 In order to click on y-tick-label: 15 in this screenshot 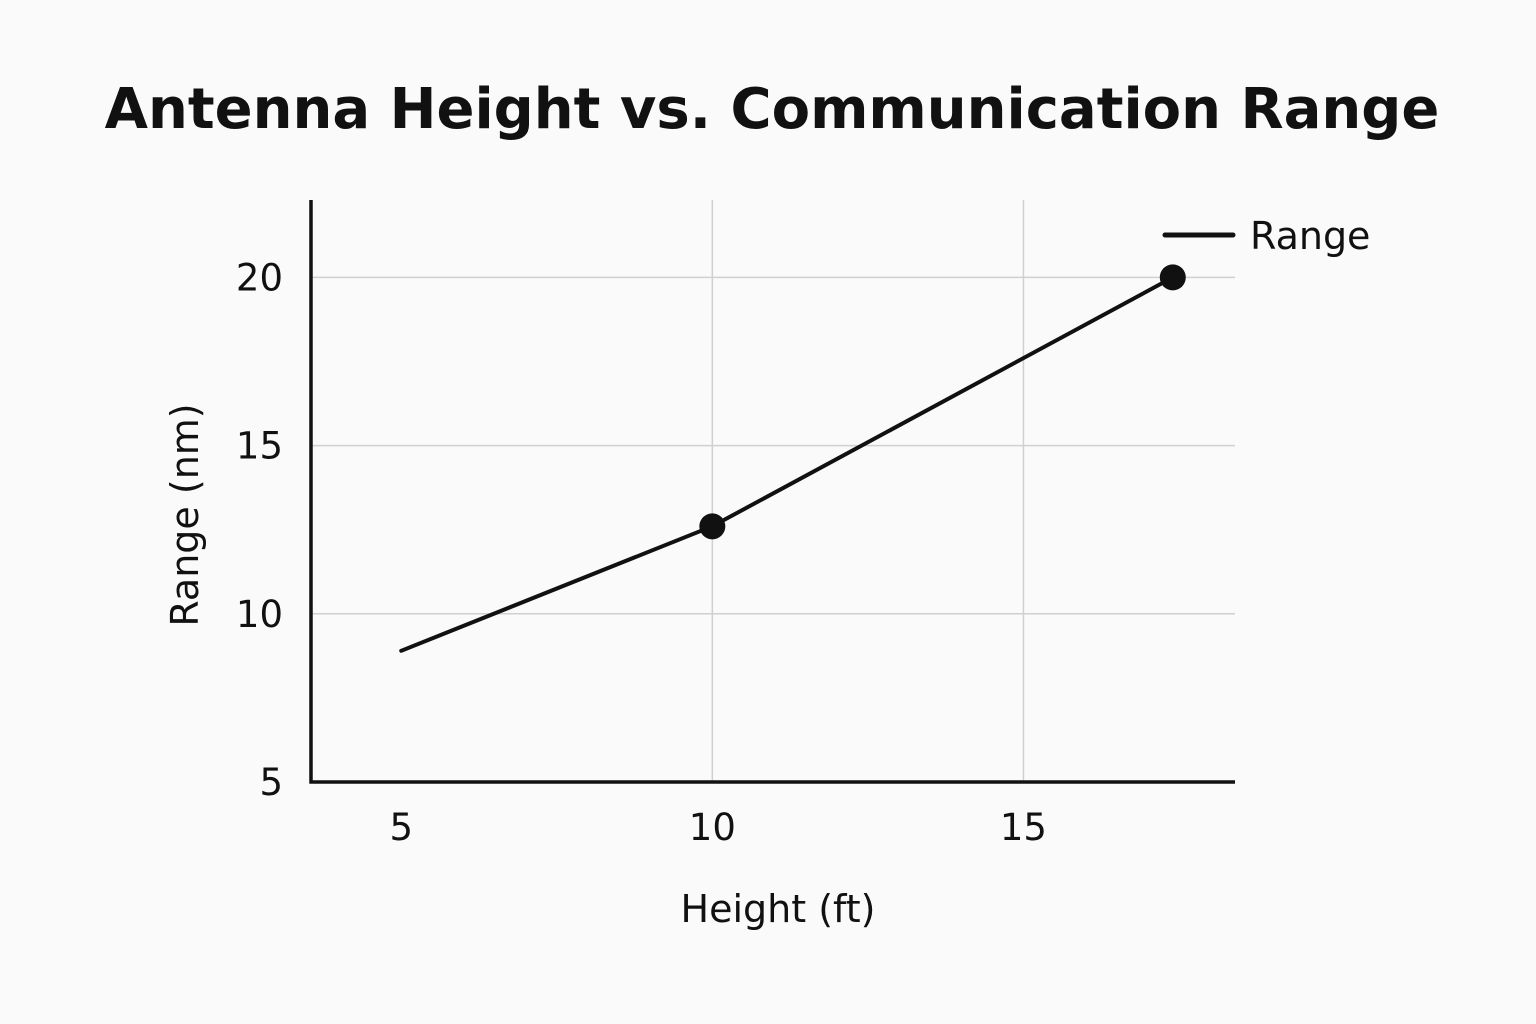, I will do `click(259, 446)`.